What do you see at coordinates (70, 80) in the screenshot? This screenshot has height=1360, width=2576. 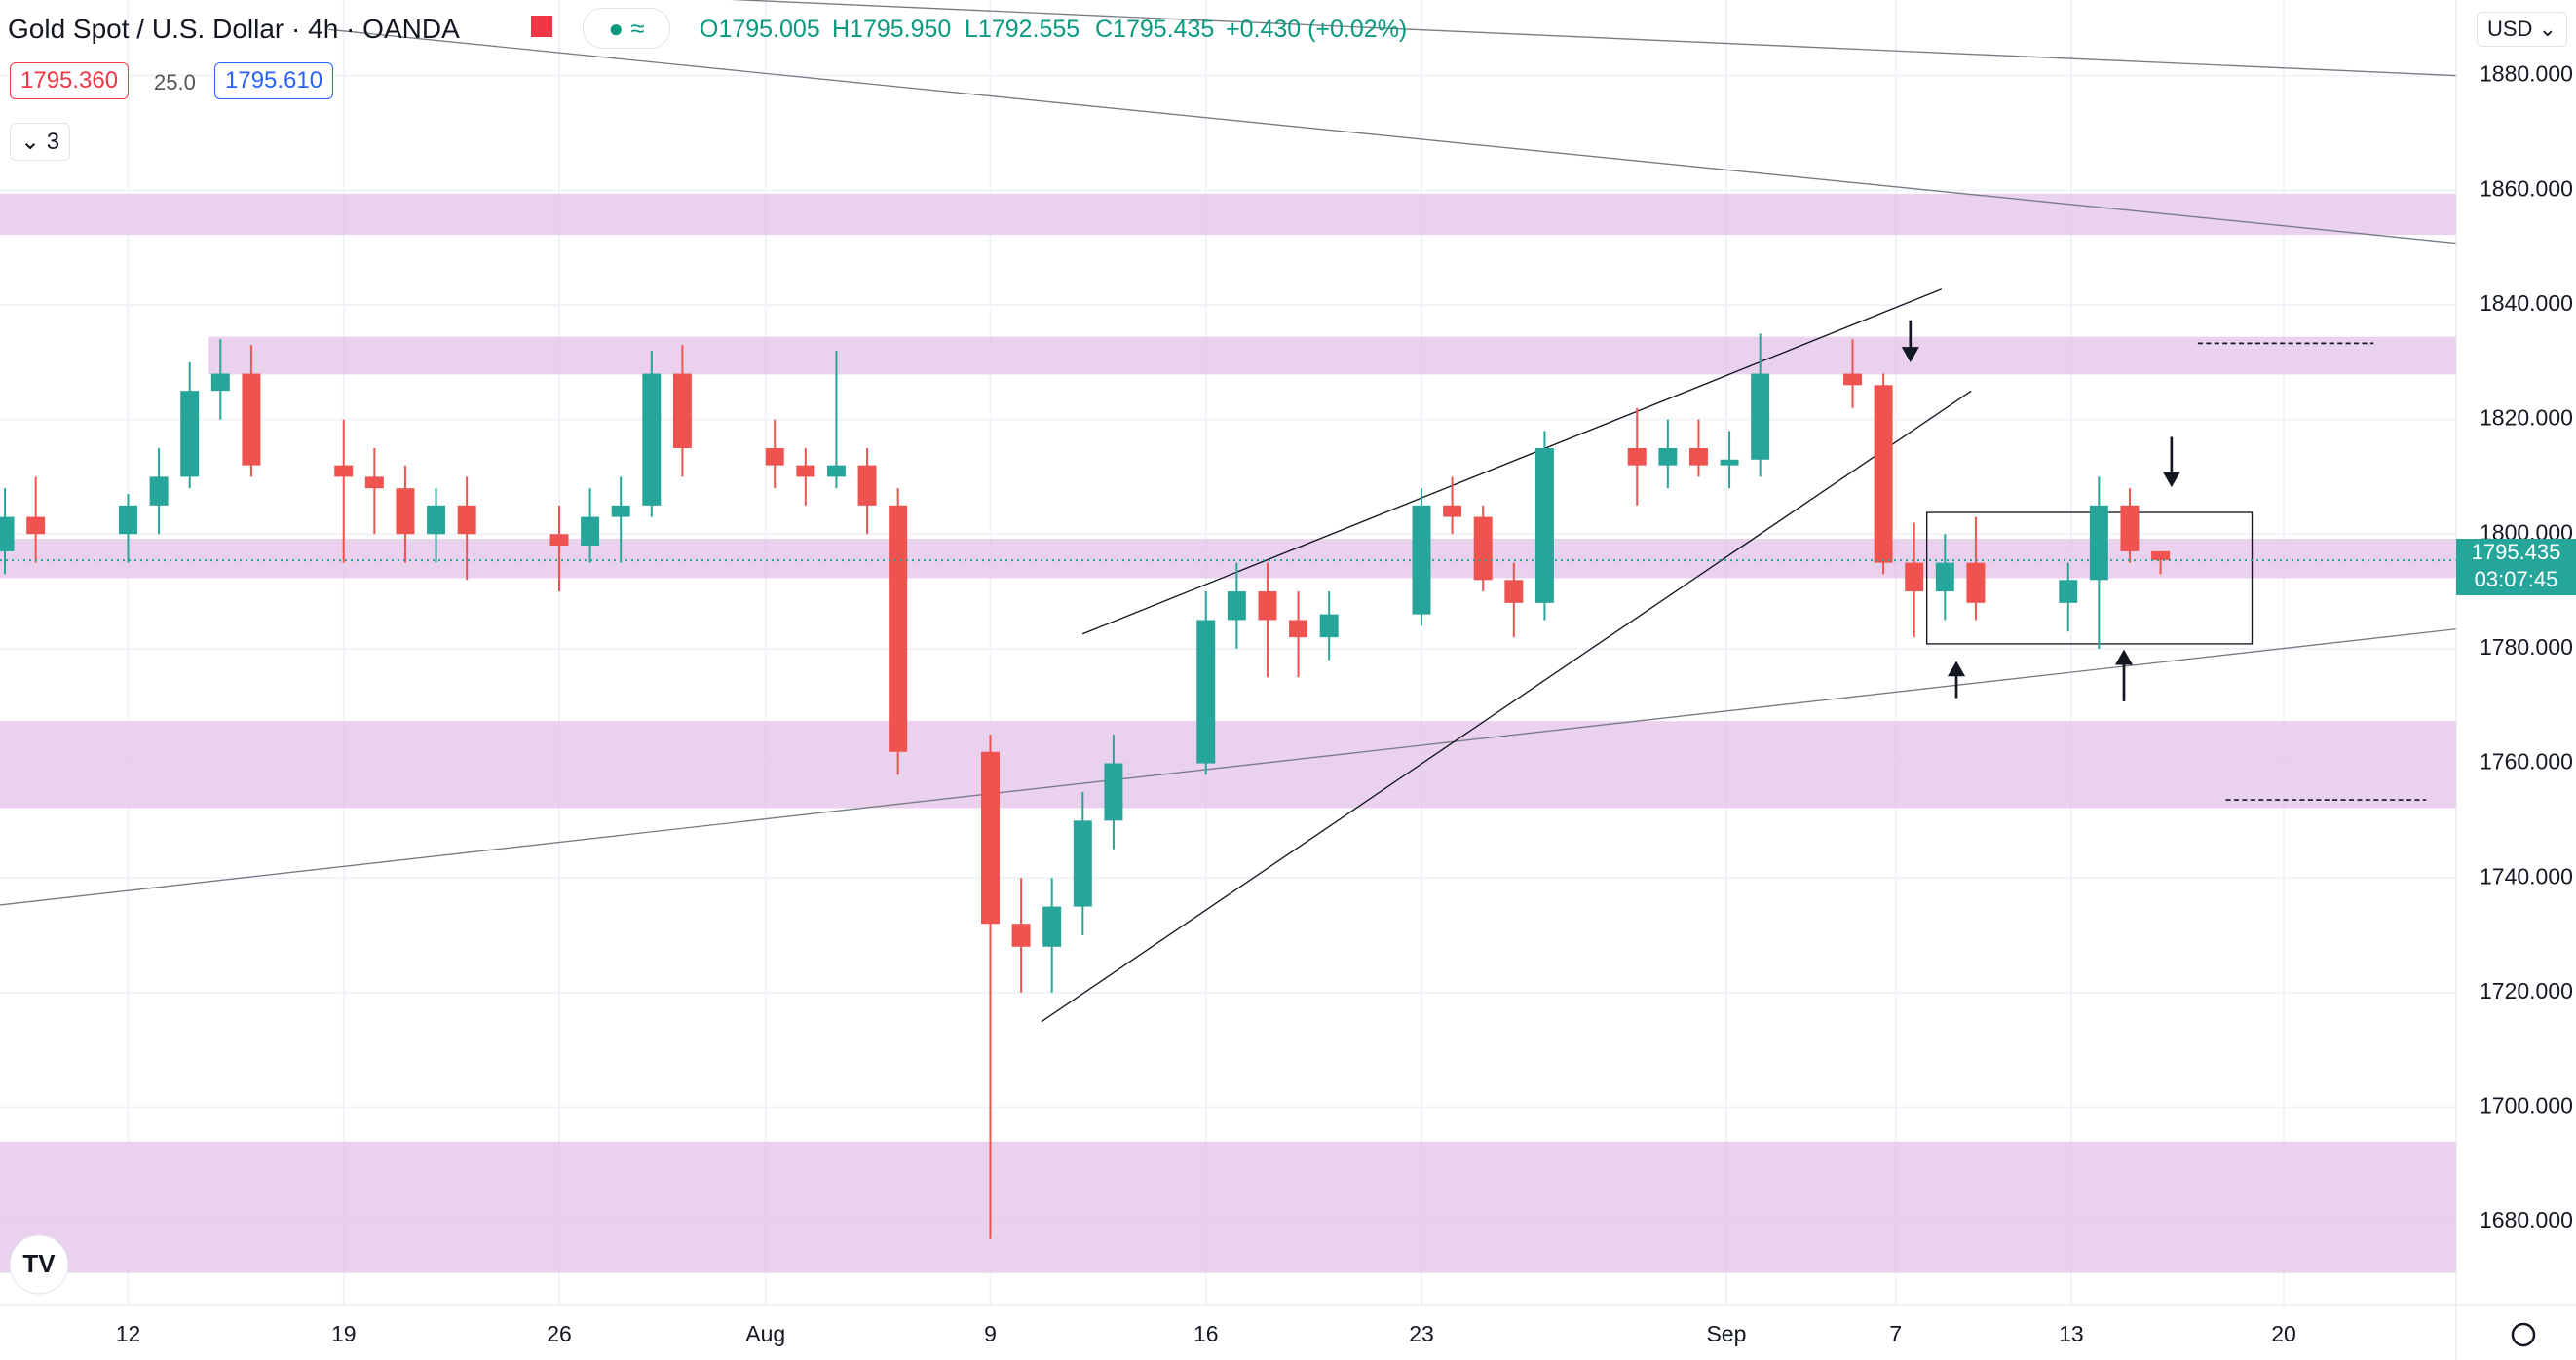 I see `sell-price: 1795.360` at bounding box center [70, 80].